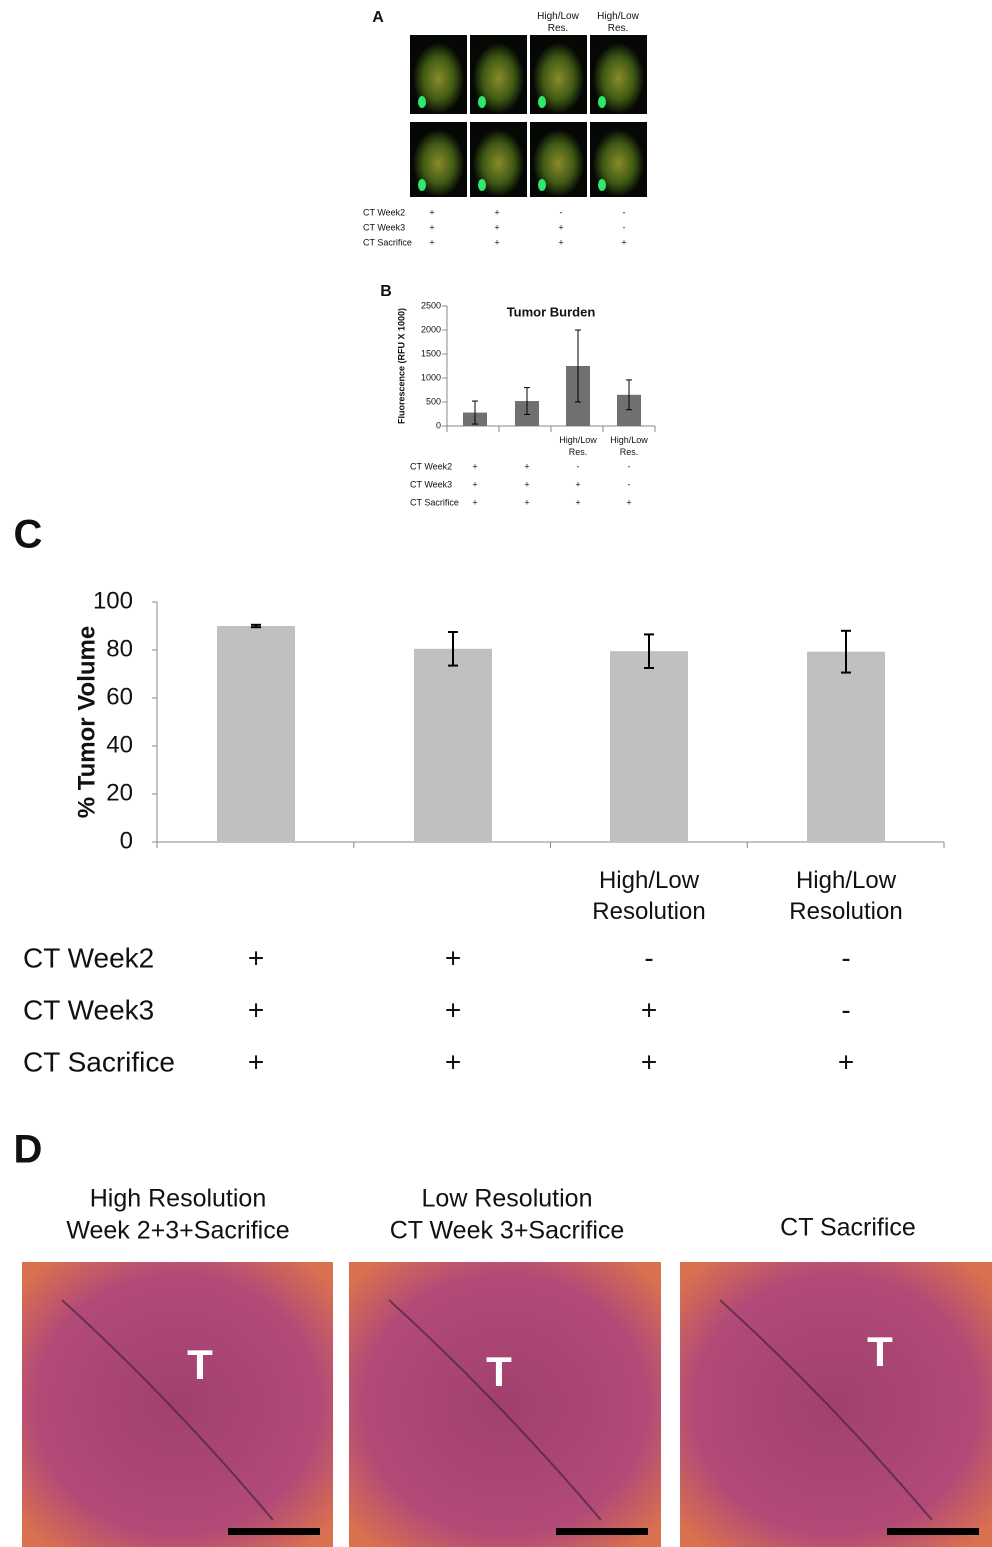  Describe the element at coordinates (551, 311) in the screenshot. I see `chart-title: Tumor Burden` at that location.